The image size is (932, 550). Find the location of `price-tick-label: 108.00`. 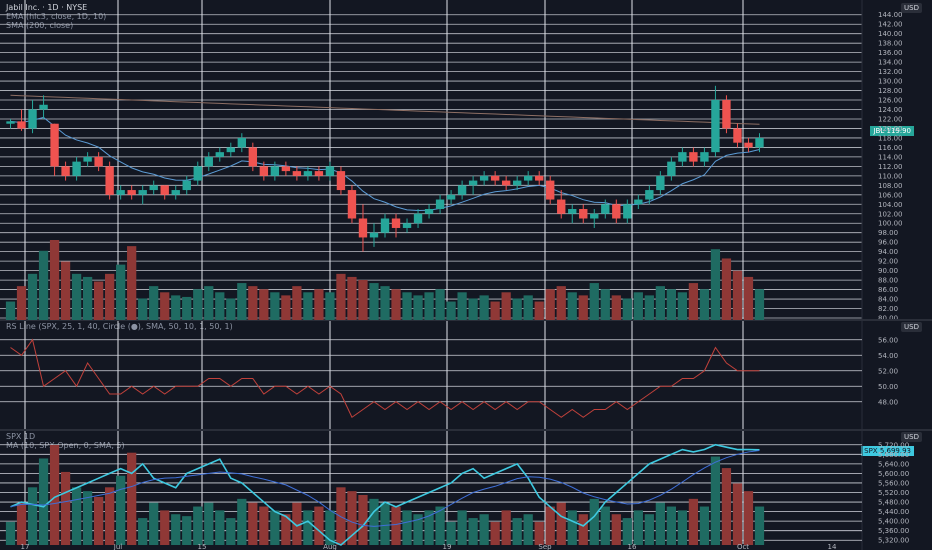

price-tick-label: 108.00 is located at coordinates (890, 186).